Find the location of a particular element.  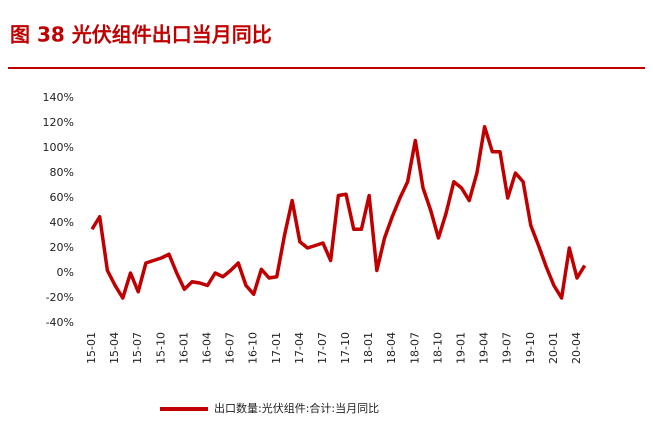

y-tick-label: 0% is located at coordinates (65, 272).